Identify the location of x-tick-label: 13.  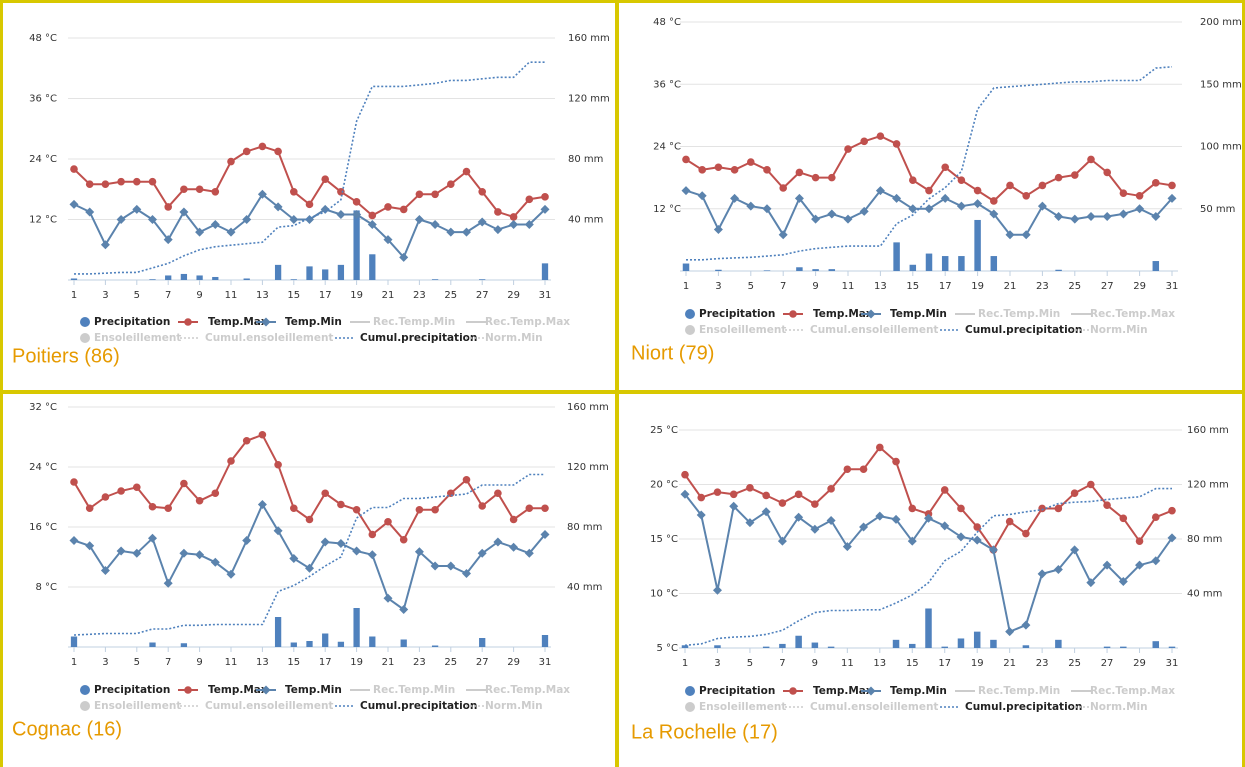
(880, 286).